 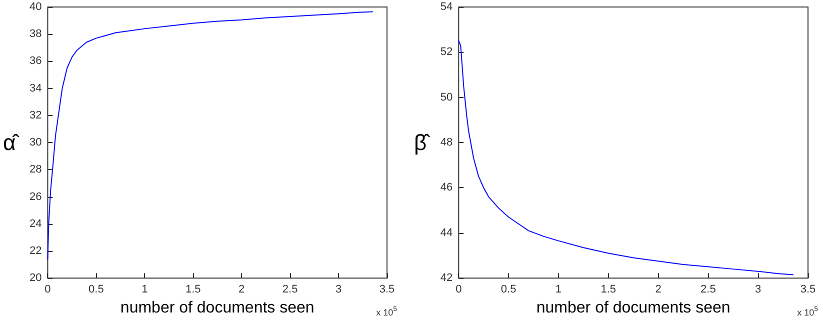 What do you see at coordinates (35, 196) in the screenshot?
I see `y-tick-label: 26` at bounding box center [35, 196].